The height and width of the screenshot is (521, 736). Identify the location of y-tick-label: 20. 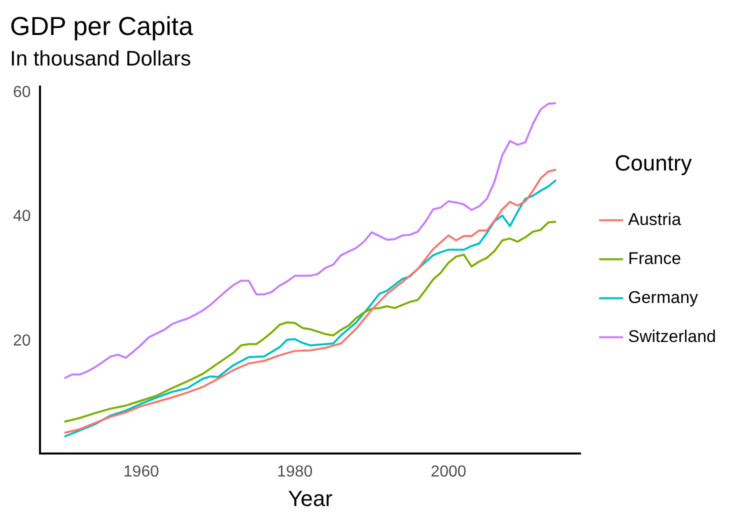
(22, 341).